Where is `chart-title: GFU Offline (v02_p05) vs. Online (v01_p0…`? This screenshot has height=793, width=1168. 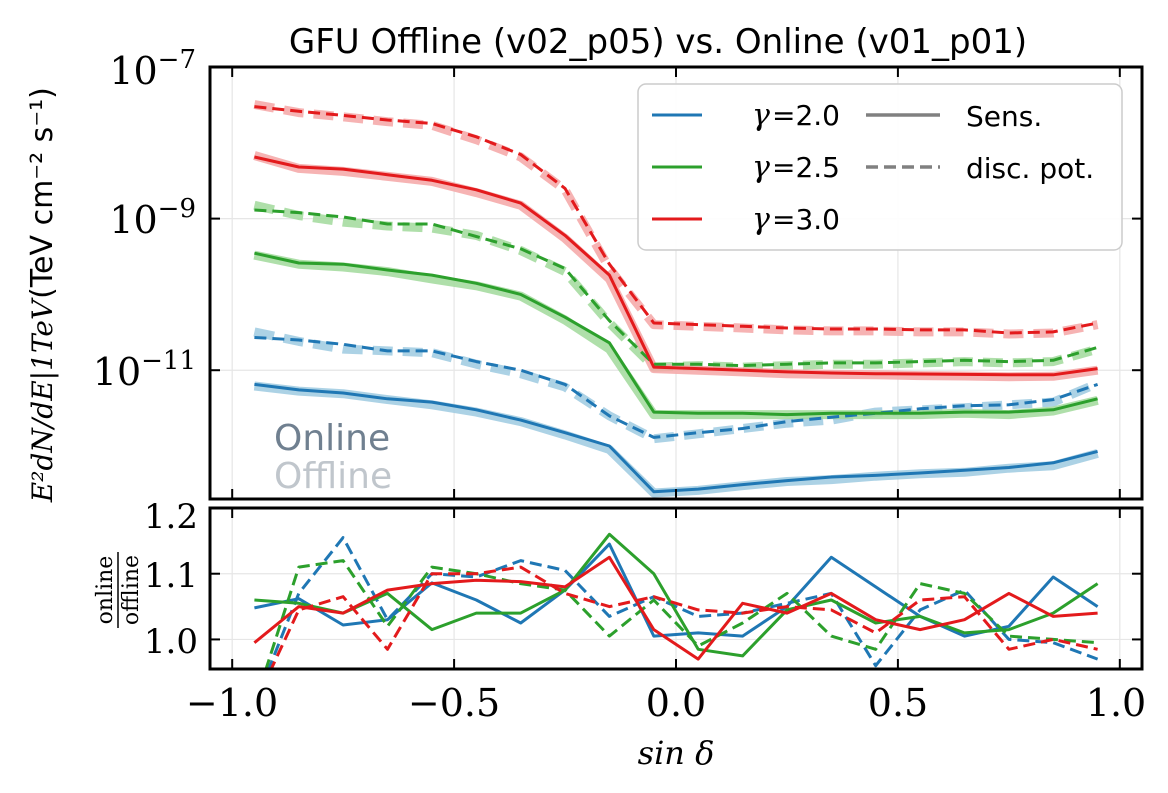 chart-title: GFU Offline (v02_p05) vs. Online (v01_p0… is located at coordinates (658, 42).